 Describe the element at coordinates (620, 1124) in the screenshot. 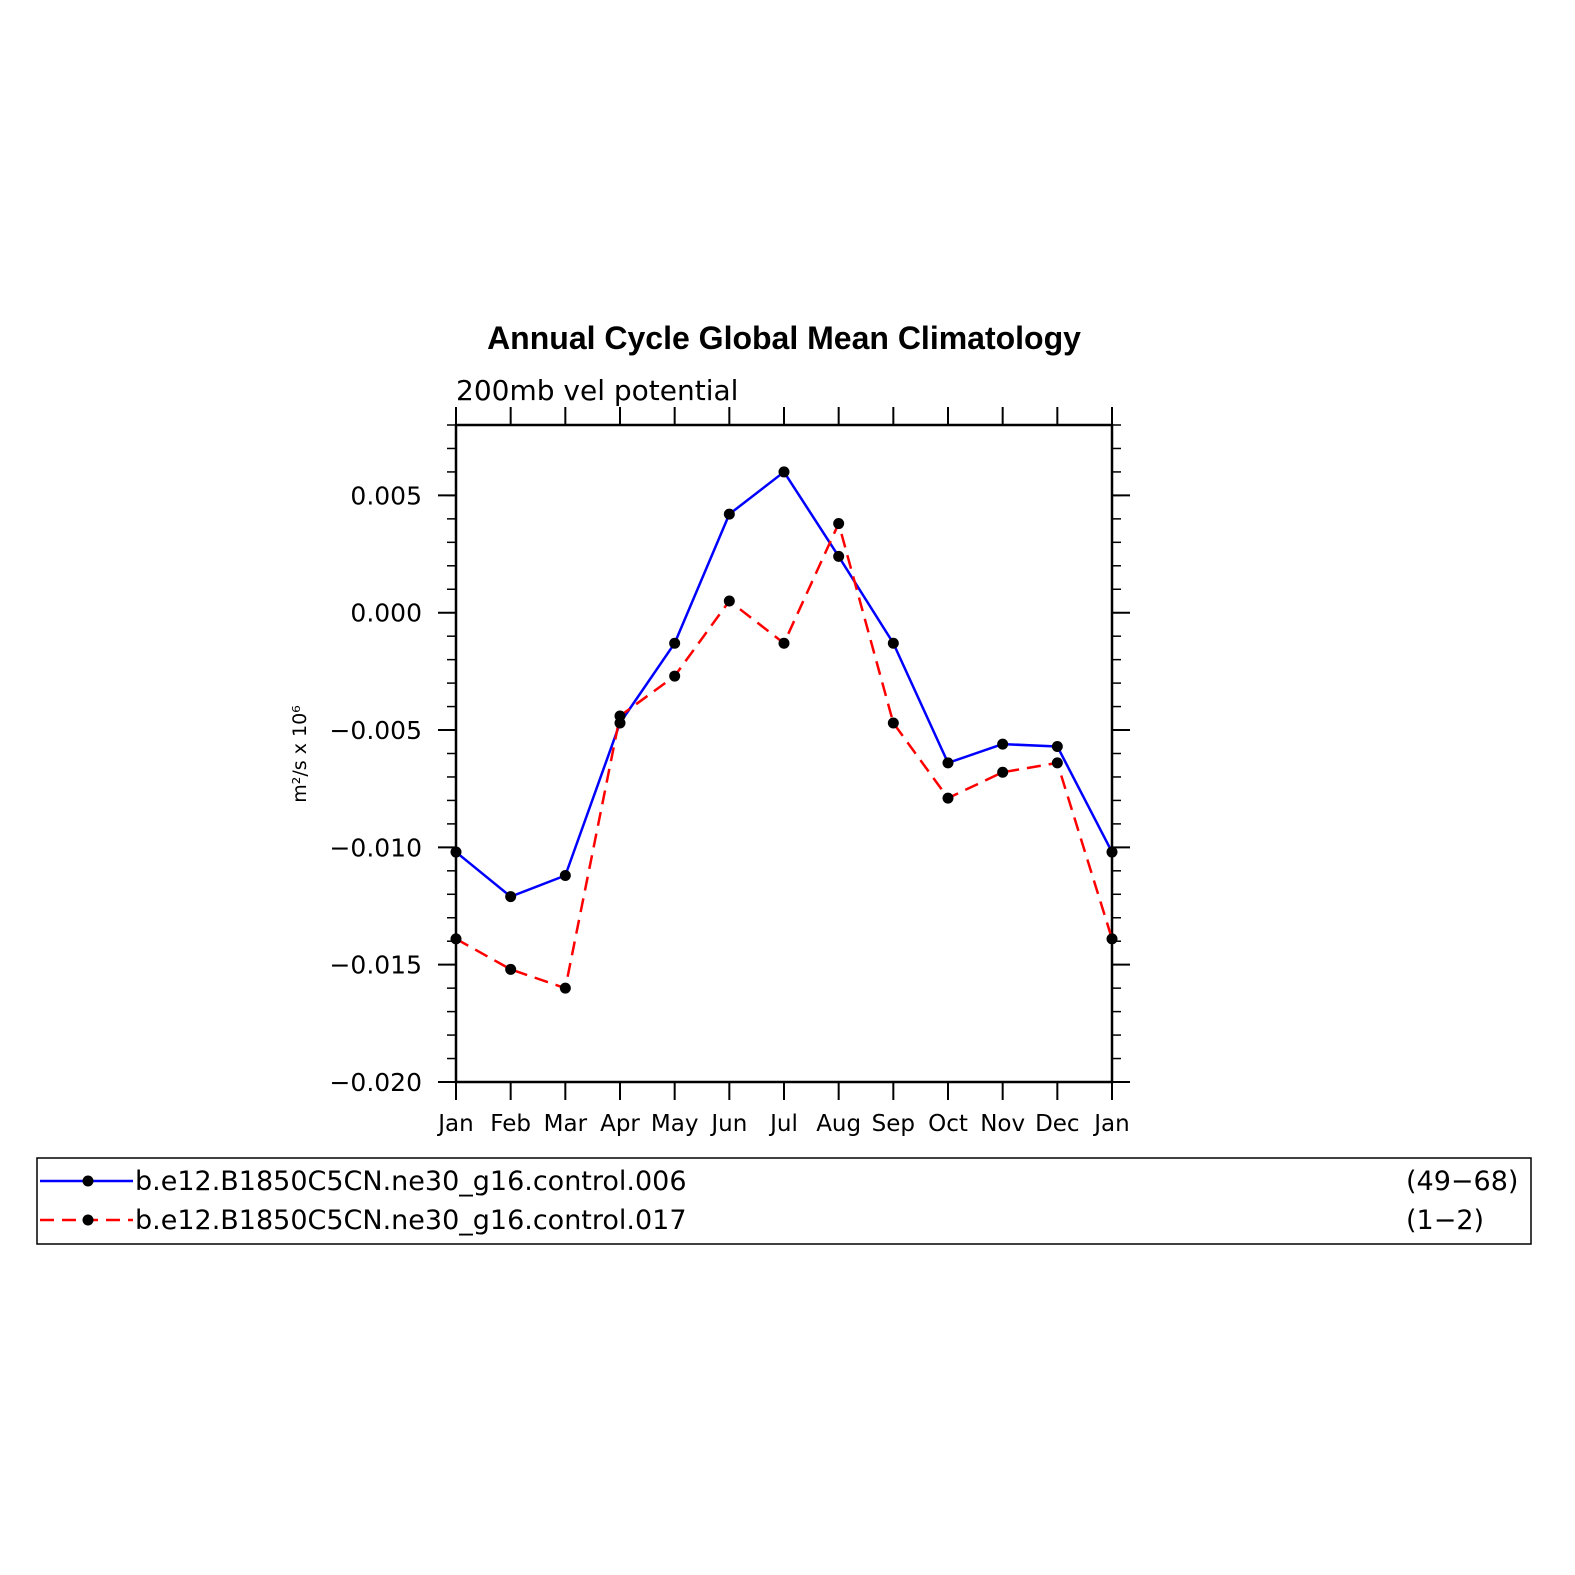

I see `x-tick-label: Apr` at that location.